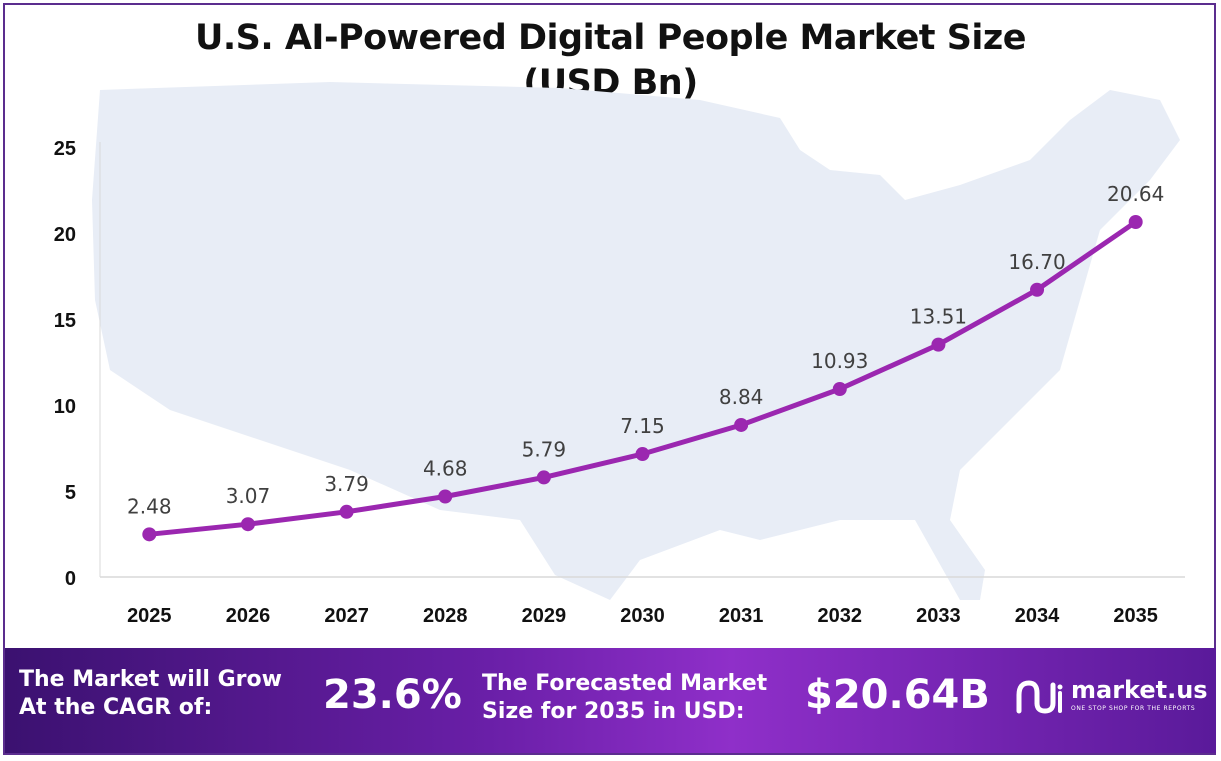 This screenshot has width=1221, height=761. I want to click on y-tick-label: 0, so click(70, 579).